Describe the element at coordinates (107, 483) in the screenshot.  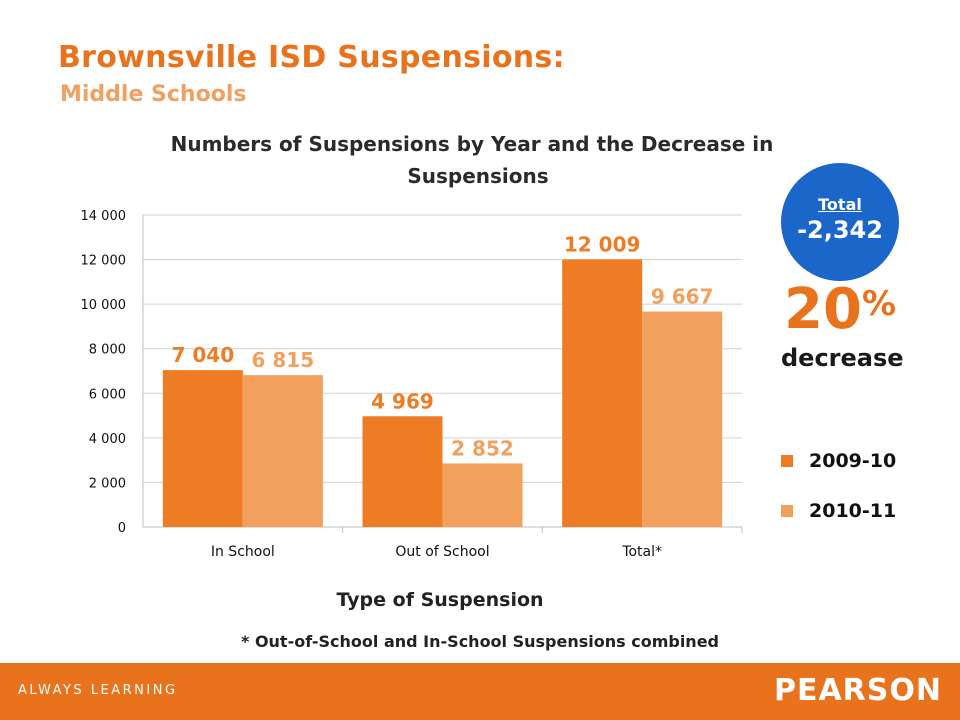
I see `y-tick-label: 2 000` at that location.